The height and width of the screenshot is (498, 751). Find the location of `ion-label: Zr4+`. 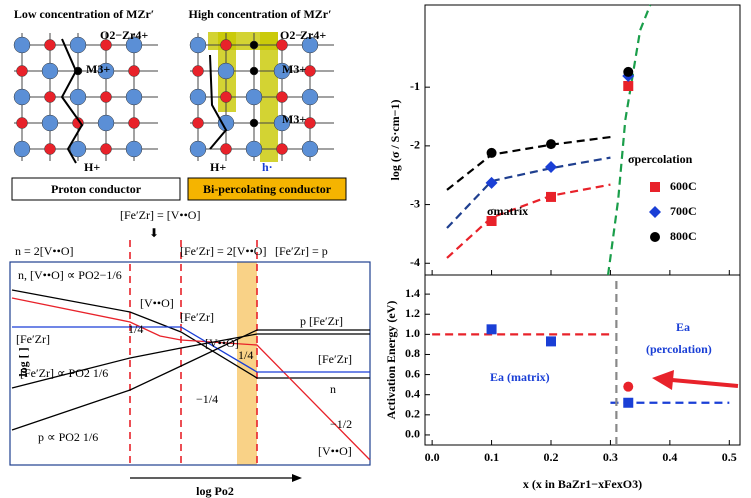

ion-label: Zr4+ is located at coordinates (135, 35).